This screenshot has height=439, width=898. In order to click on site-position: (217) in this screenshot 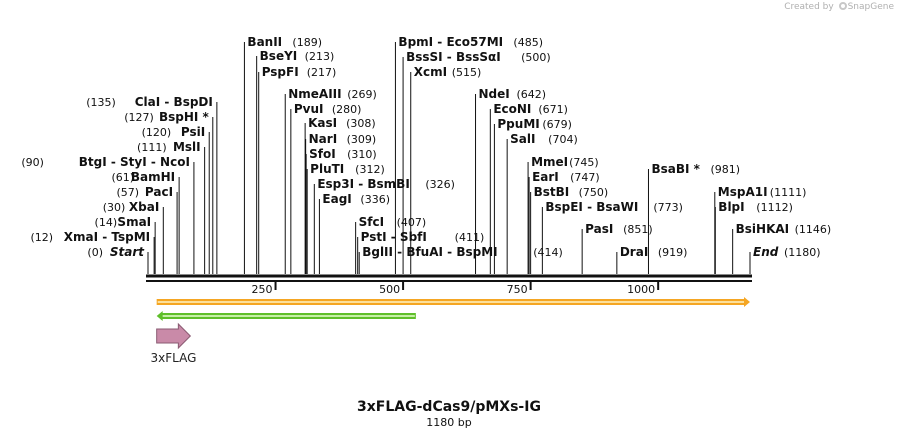, I will do `click(322, 72)`.